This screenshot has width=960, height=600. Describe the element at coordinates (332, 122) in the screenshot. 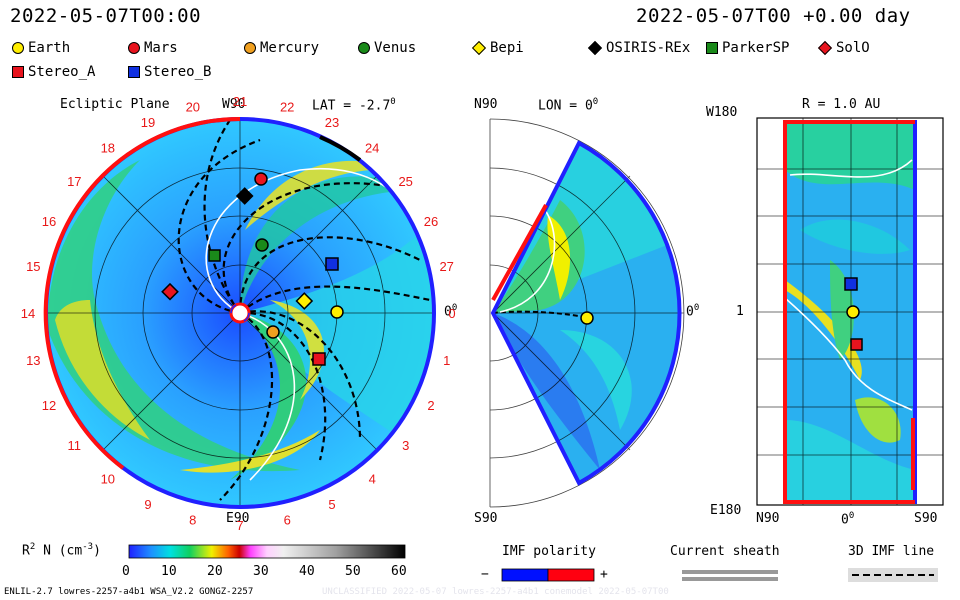

I see `carrington-label: 23` at that location.